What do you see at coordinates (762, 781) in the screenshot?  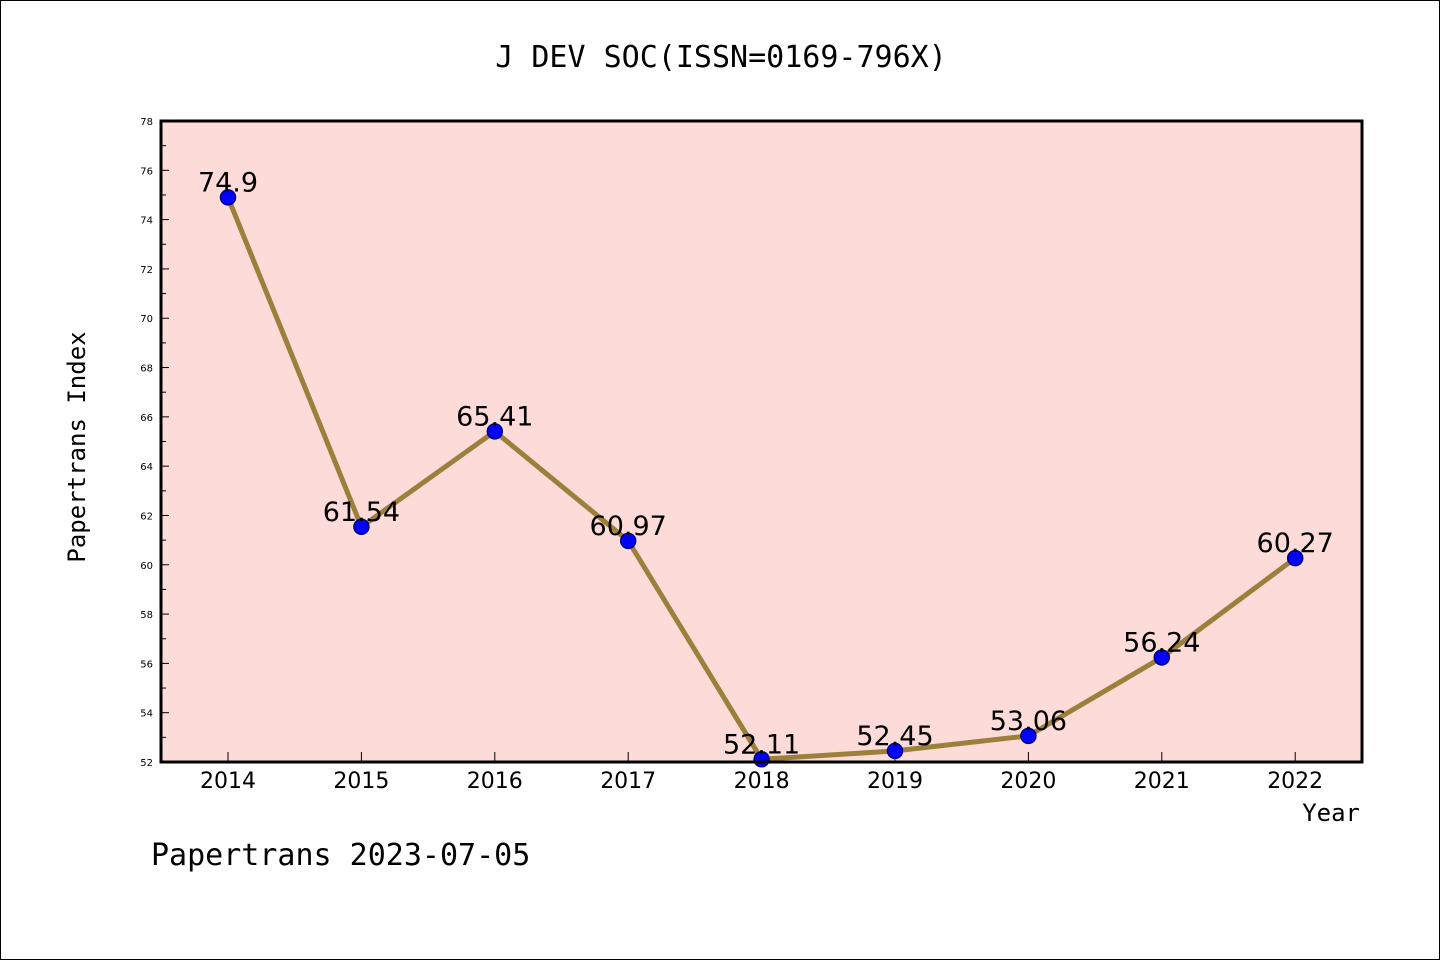 I see `x-tick-label: 2018` at bounding box center [762, 781].